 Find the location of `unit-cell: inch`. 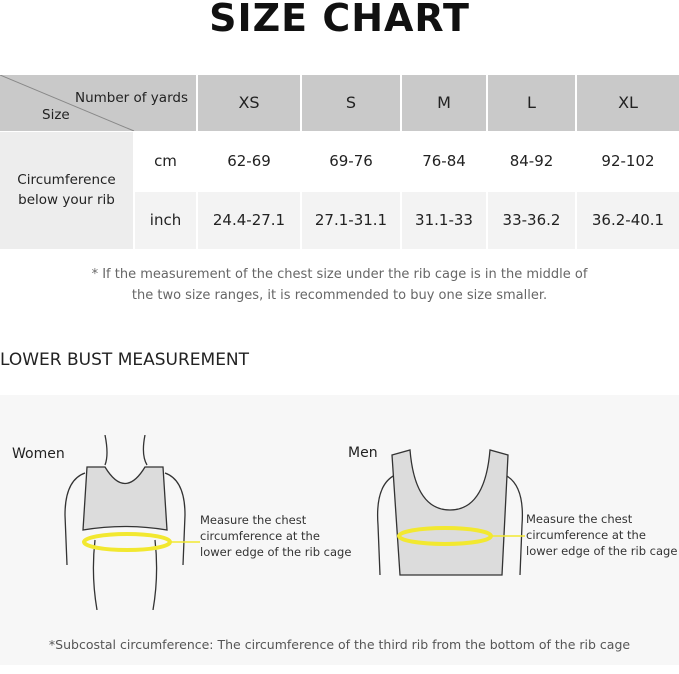

unit-cell: inch is located at coordinates (166, 220).